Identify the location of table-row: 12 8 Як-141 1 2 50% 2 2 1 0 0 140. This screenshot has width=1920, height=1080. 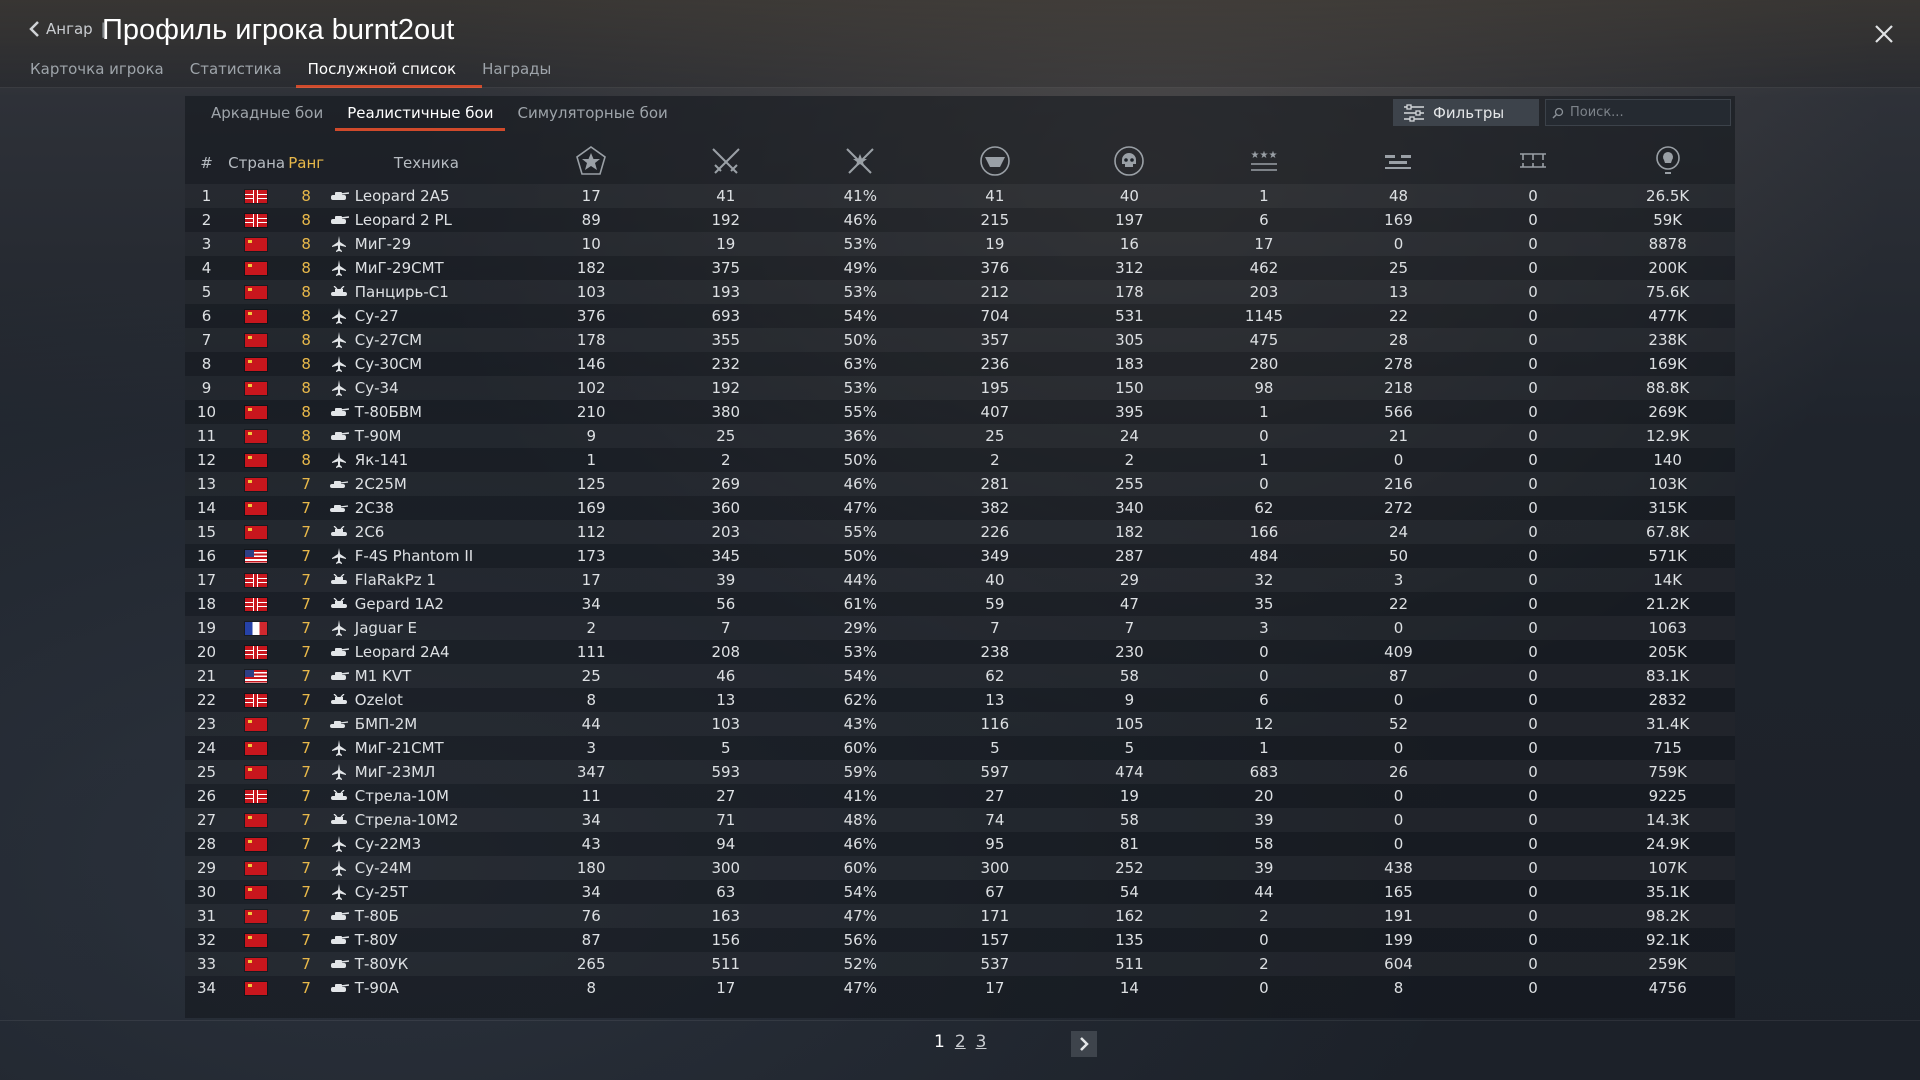
(960, 460).